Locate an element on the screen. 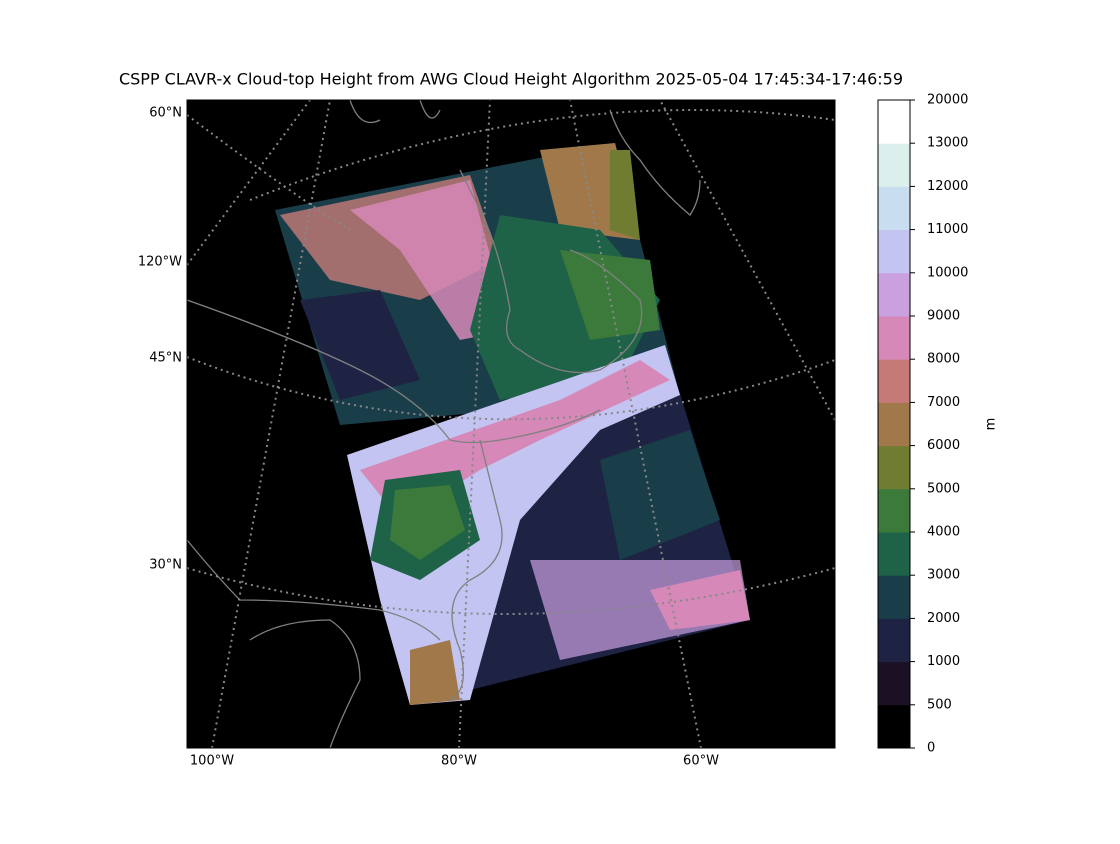 The width and height of the screenshot is (1120, 844). colorbar-label: m is located at coordinates (991, 424).